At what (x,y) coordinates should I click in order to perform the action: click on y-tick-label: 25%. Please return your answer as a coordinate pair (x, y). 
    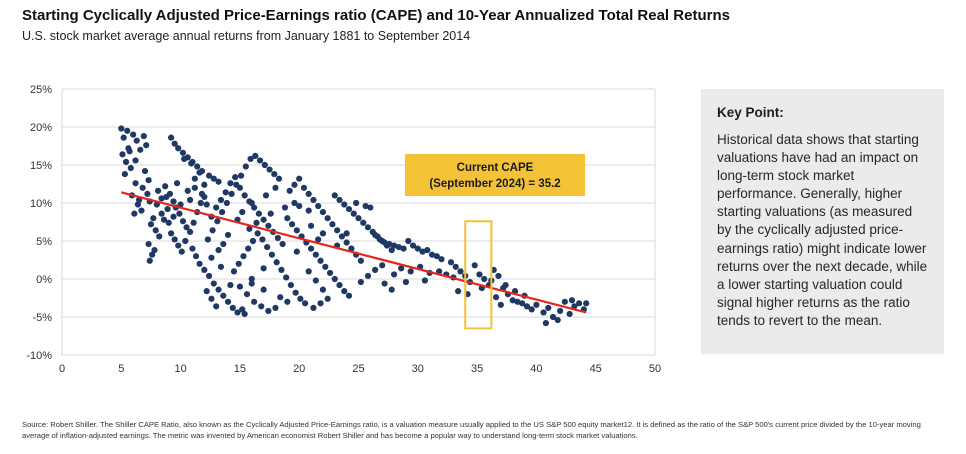
    Looking at the image, I should click on (41, 90).